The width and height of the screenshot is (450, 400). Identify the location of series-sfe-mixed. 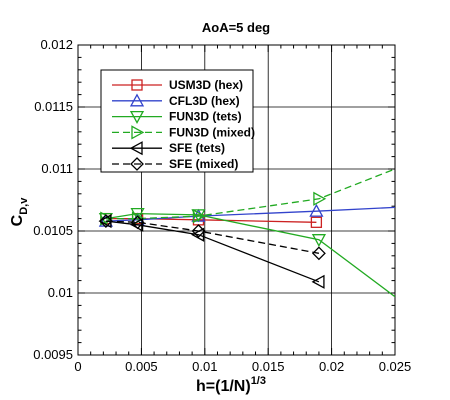
(212, 237).